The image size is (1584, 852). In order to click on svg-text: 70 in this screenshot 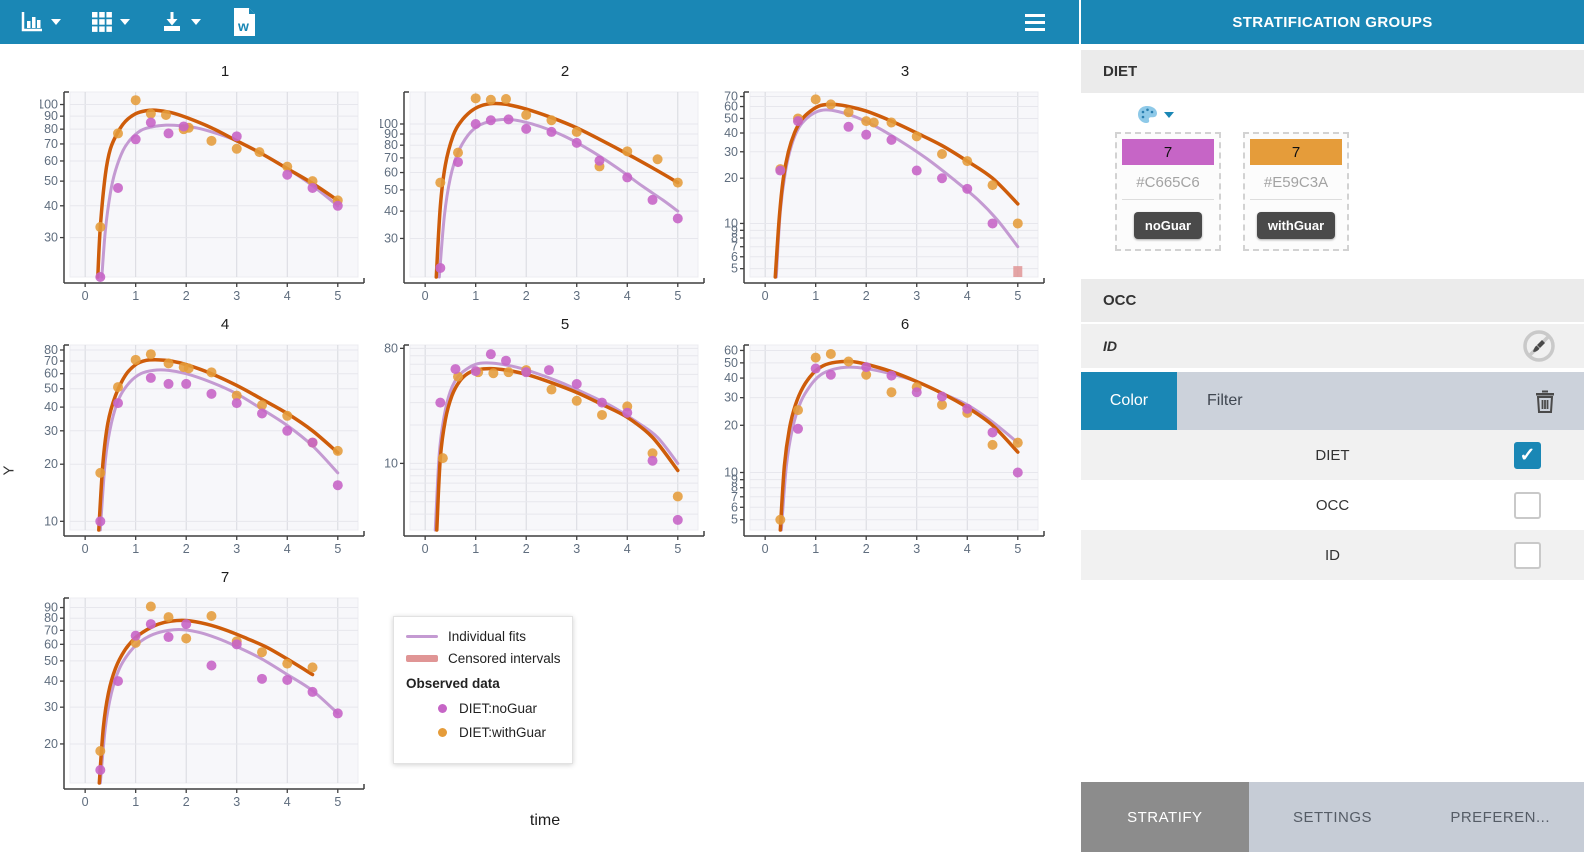, I will do `click(51, 144)`.